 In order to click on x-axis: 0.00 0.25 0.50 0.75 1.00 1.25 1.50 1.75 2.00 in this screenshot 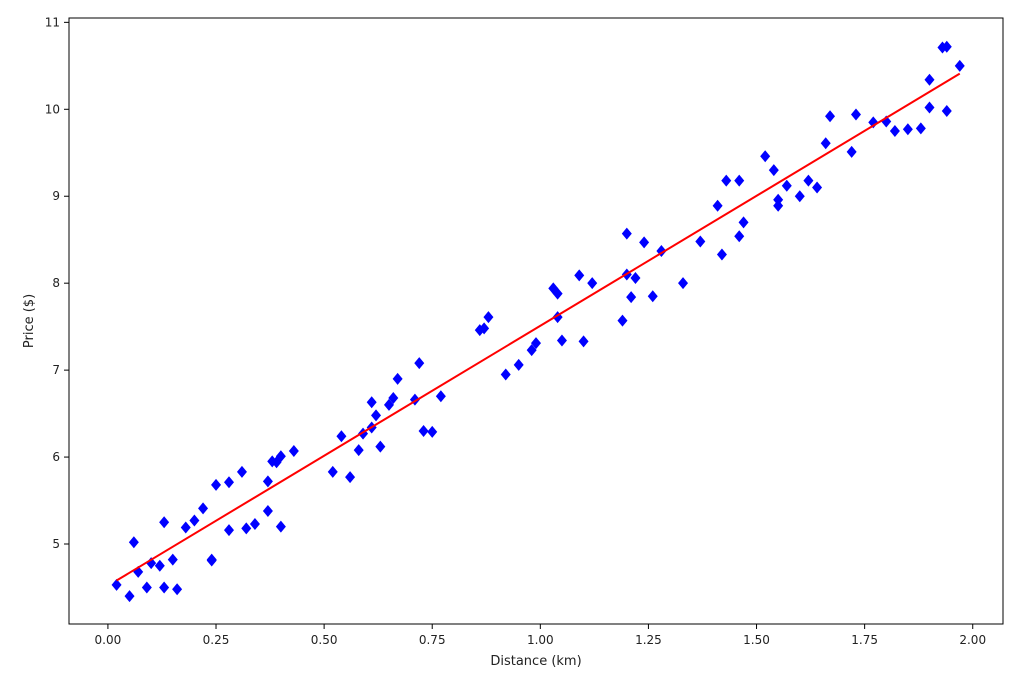, I will do `click(540, 635)`.